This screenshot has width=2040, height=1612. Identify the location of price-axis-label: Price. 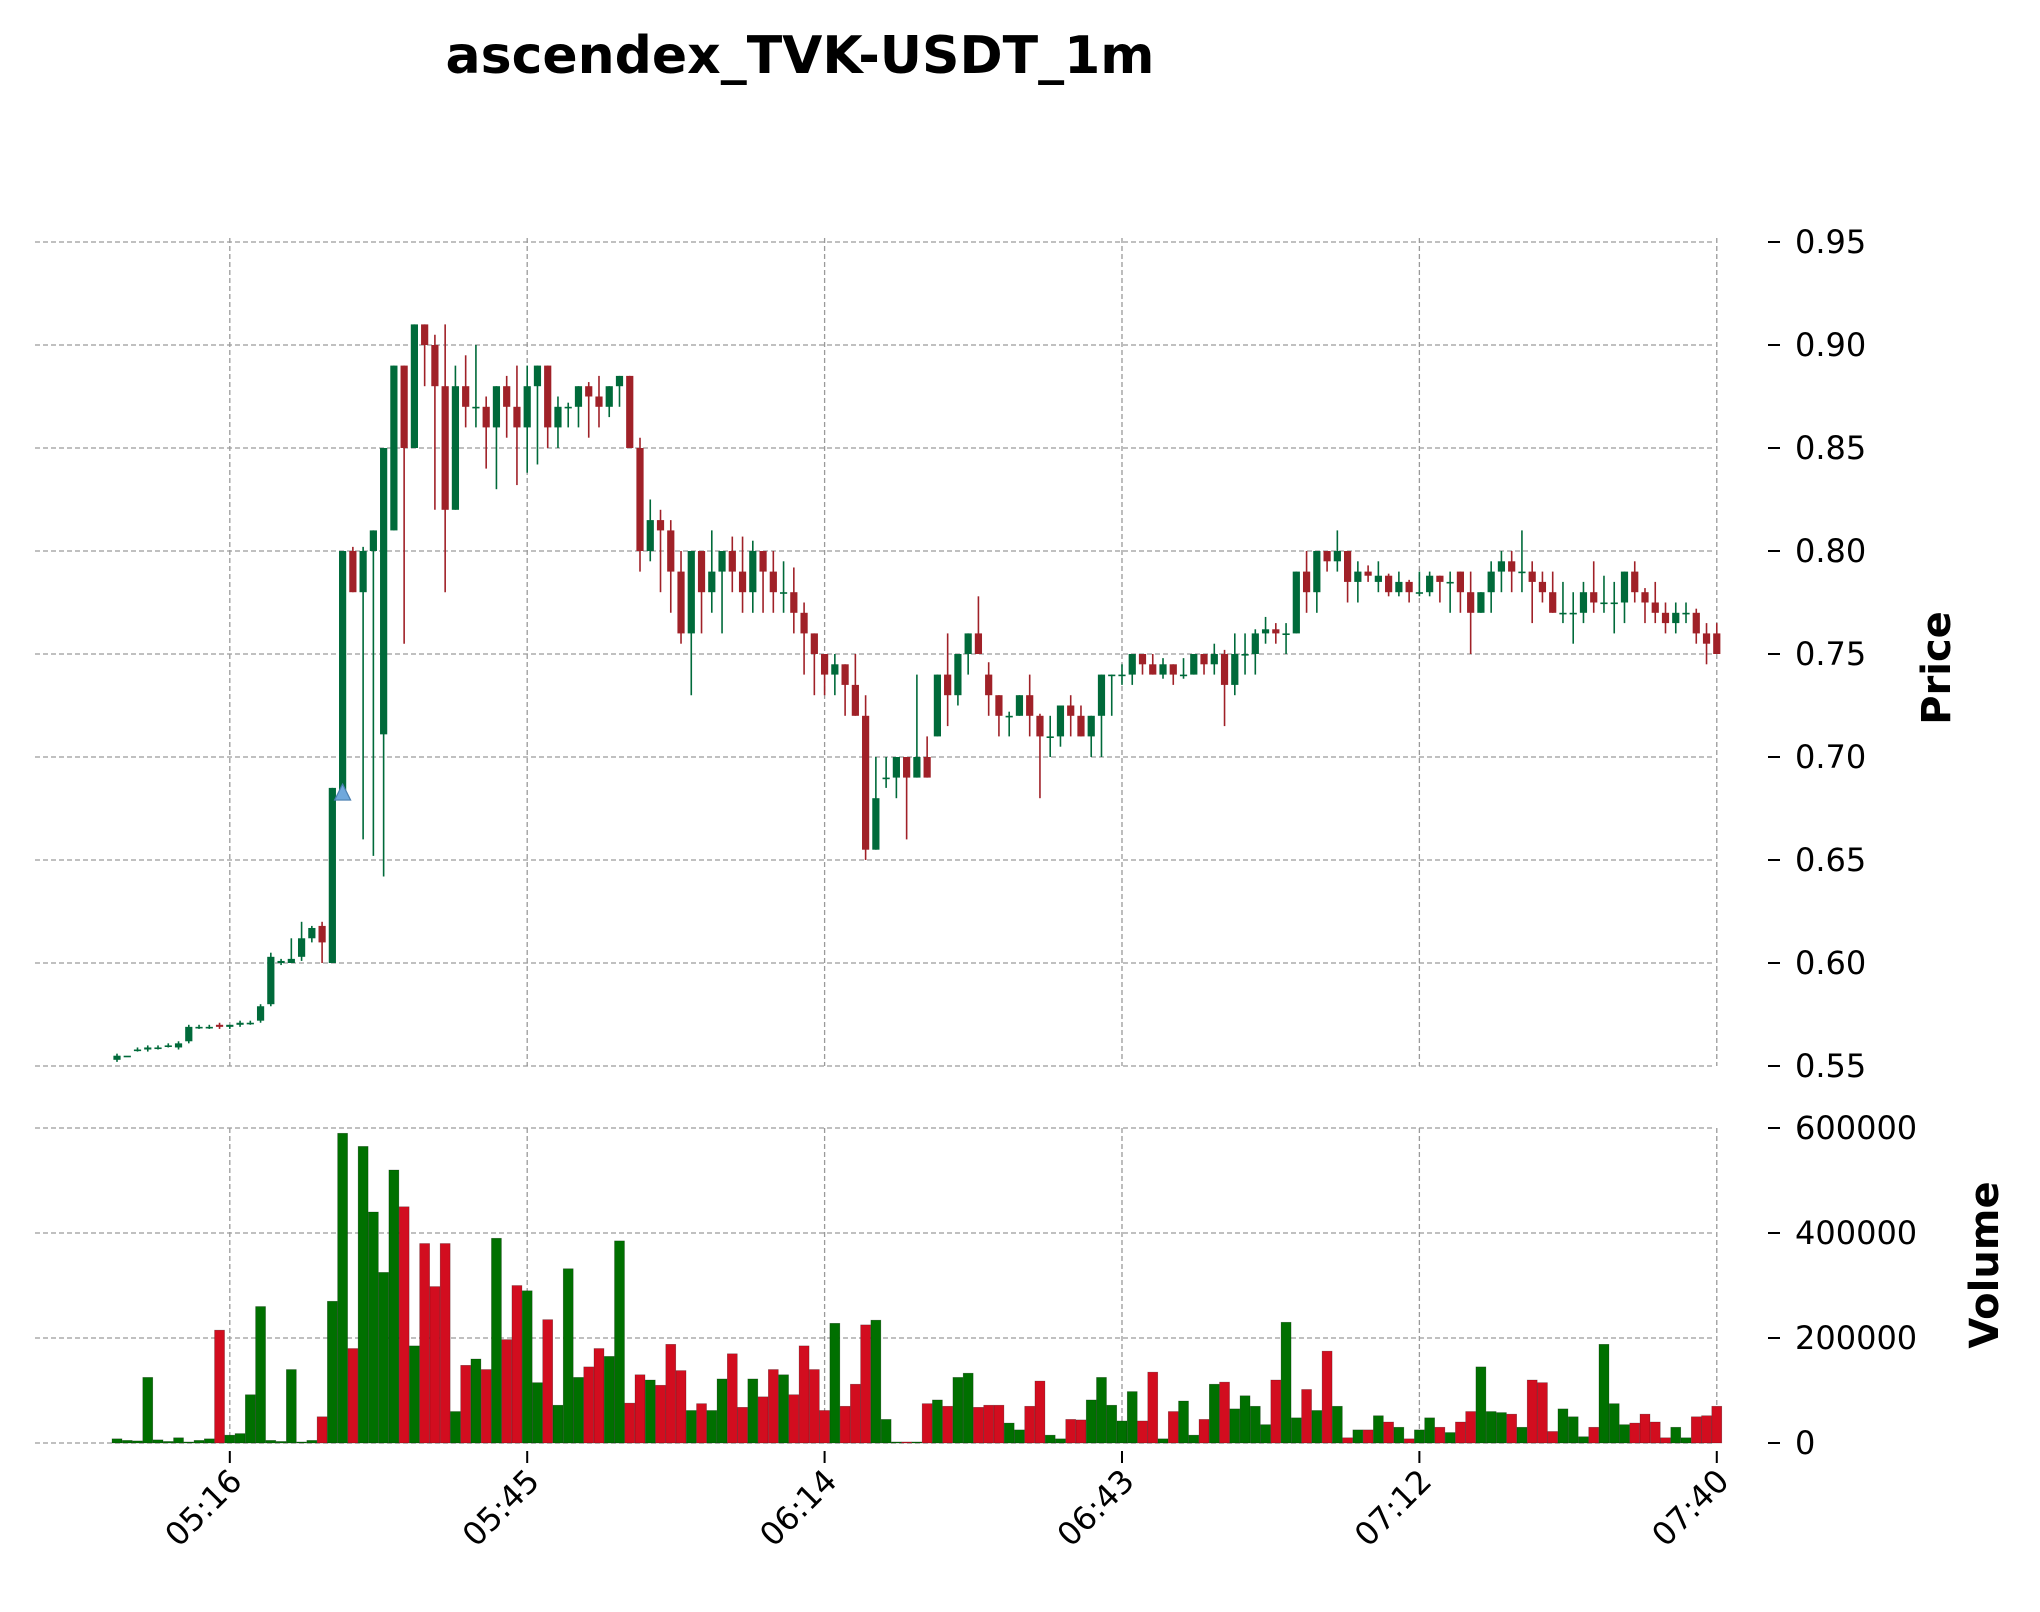
(1937, 668).